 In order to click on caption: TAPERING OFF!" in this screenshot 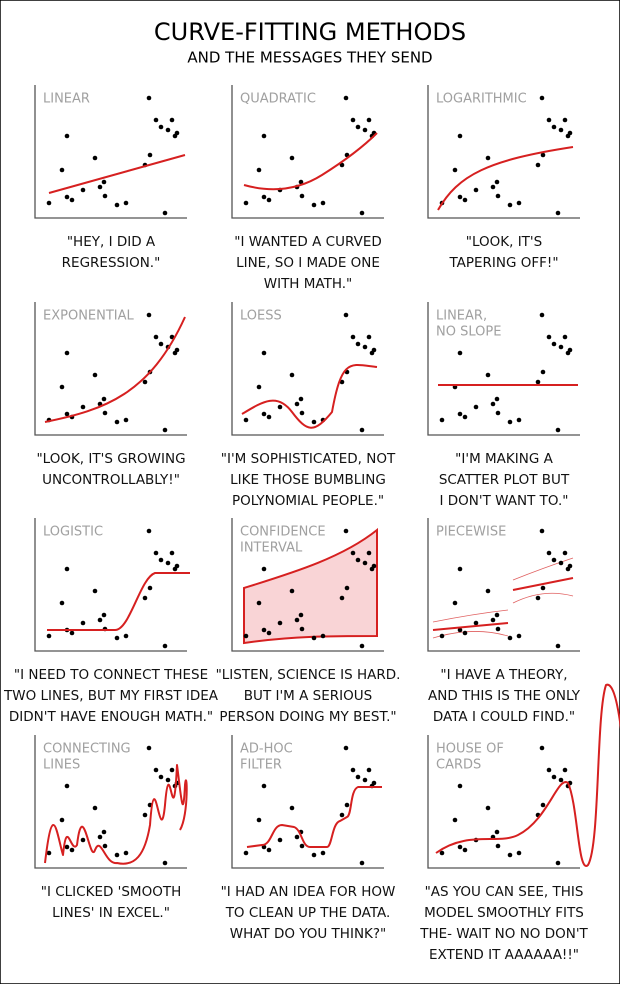, I will do `click(503, 263)`.